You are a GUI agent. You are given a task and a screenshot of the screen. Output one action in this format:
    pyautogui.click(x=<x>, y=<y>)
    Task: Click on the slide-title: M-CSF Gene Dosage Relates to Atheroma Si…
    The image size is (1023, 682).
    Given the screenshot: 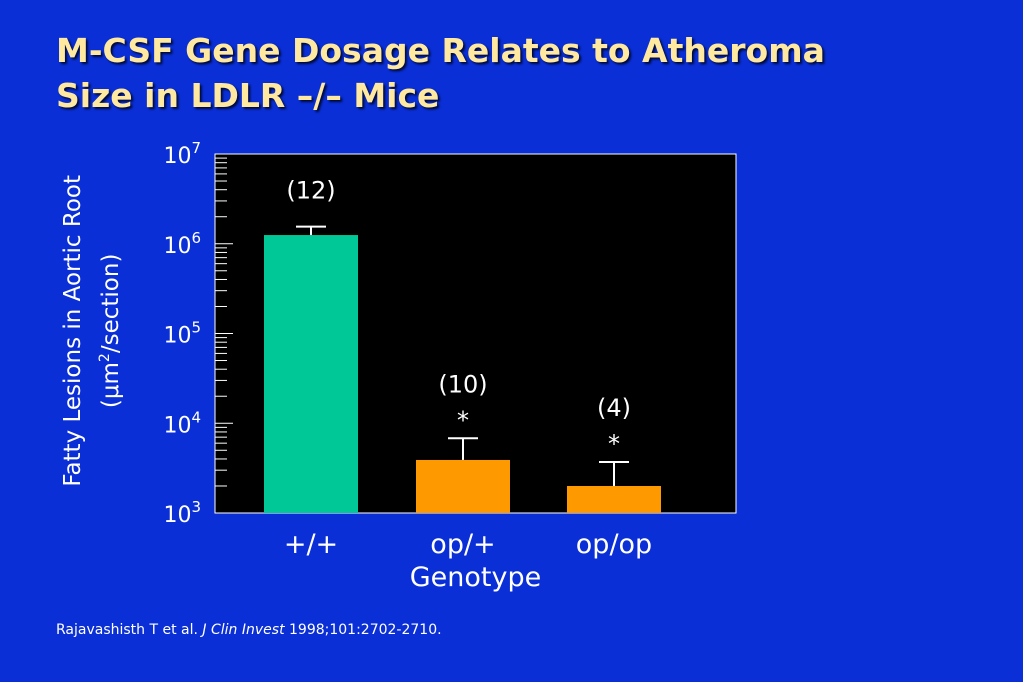 What is the action you would take?
    pyautogui.click(x=526, y=73)
    